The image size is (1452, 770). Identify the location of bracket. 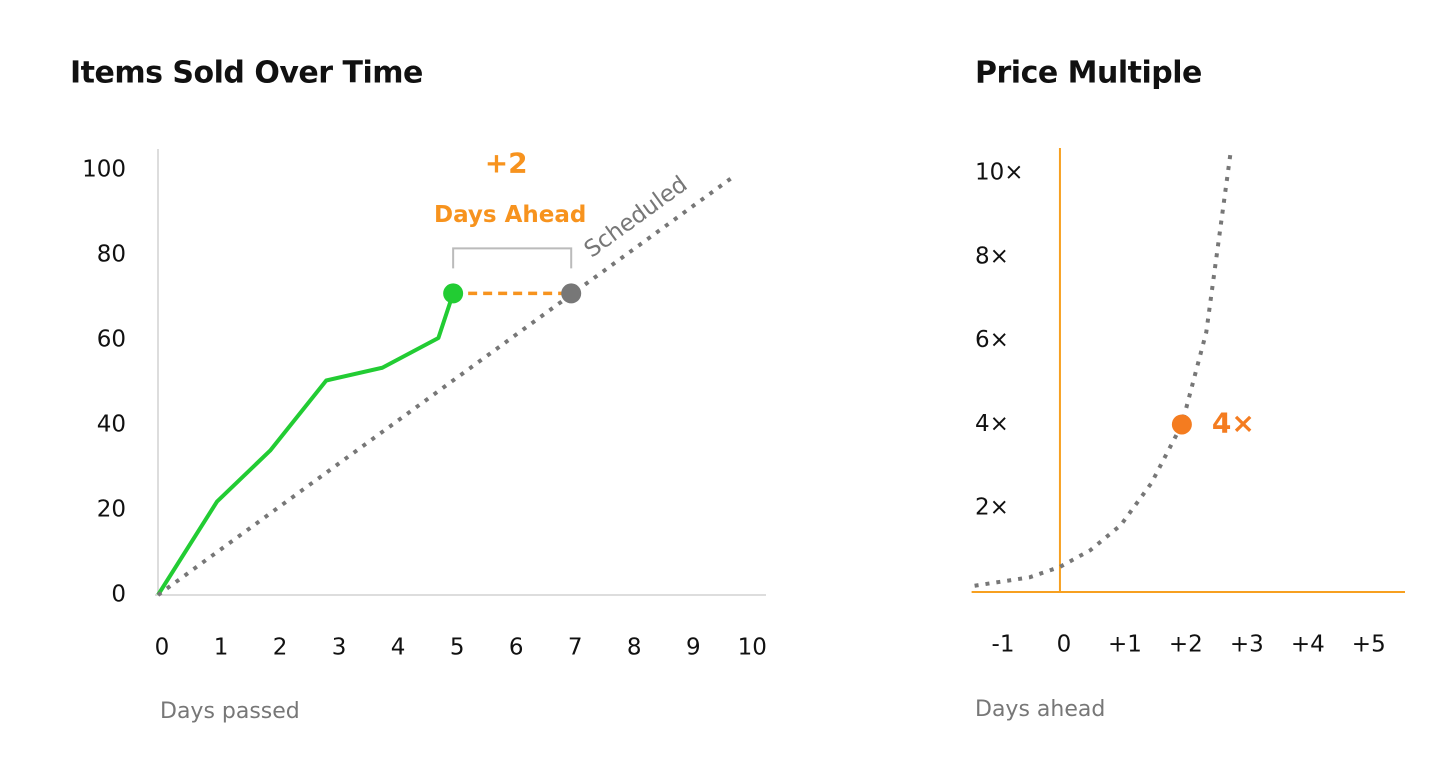
(512, 258).